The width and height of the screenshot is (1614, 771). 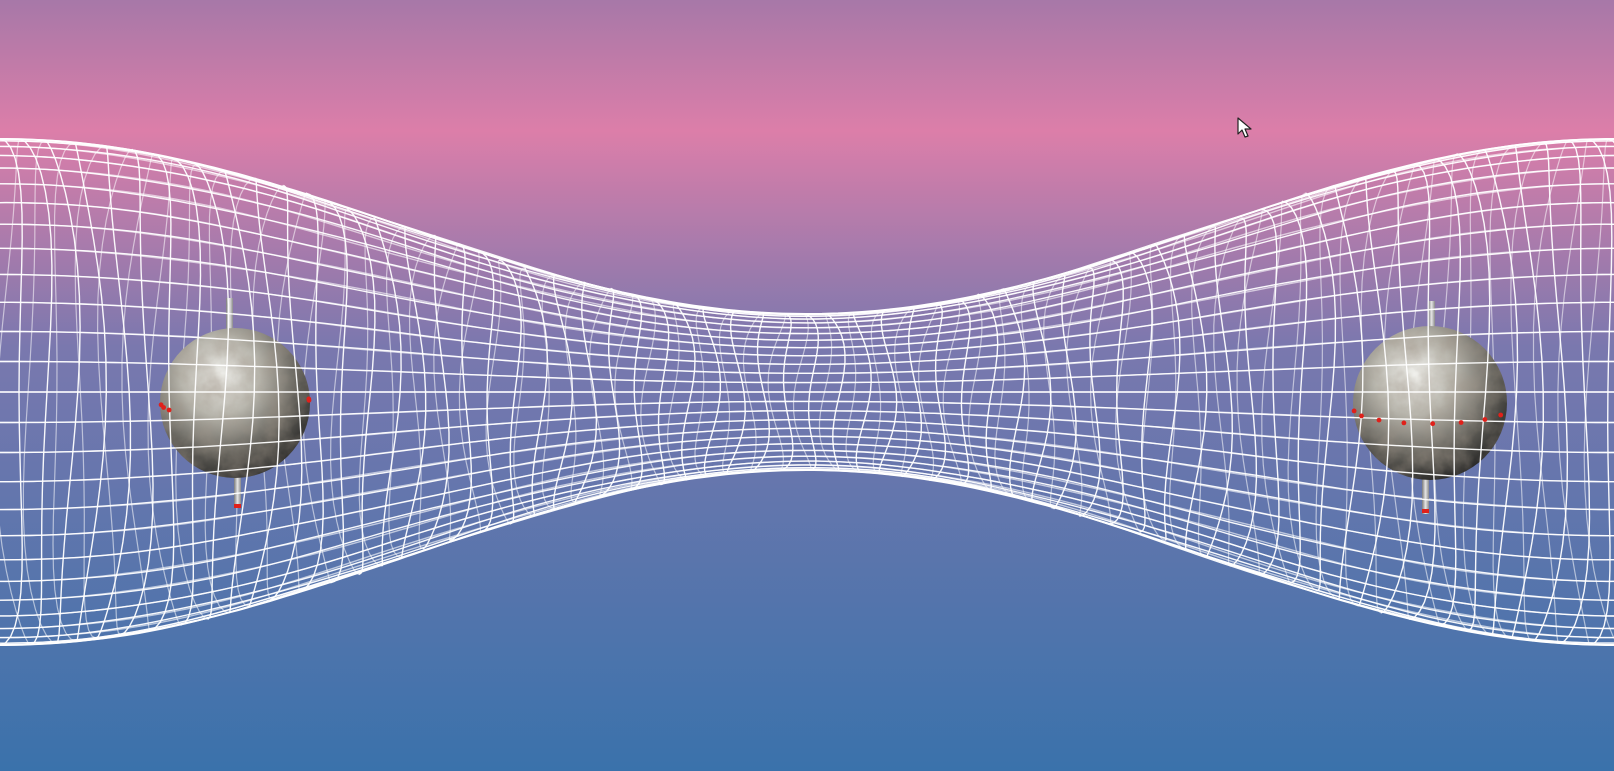 What do you see at coordinates (1425, 511) in the screenshot?
I see `right-sphere-pole-tip` at bounding box center [1425, 511].